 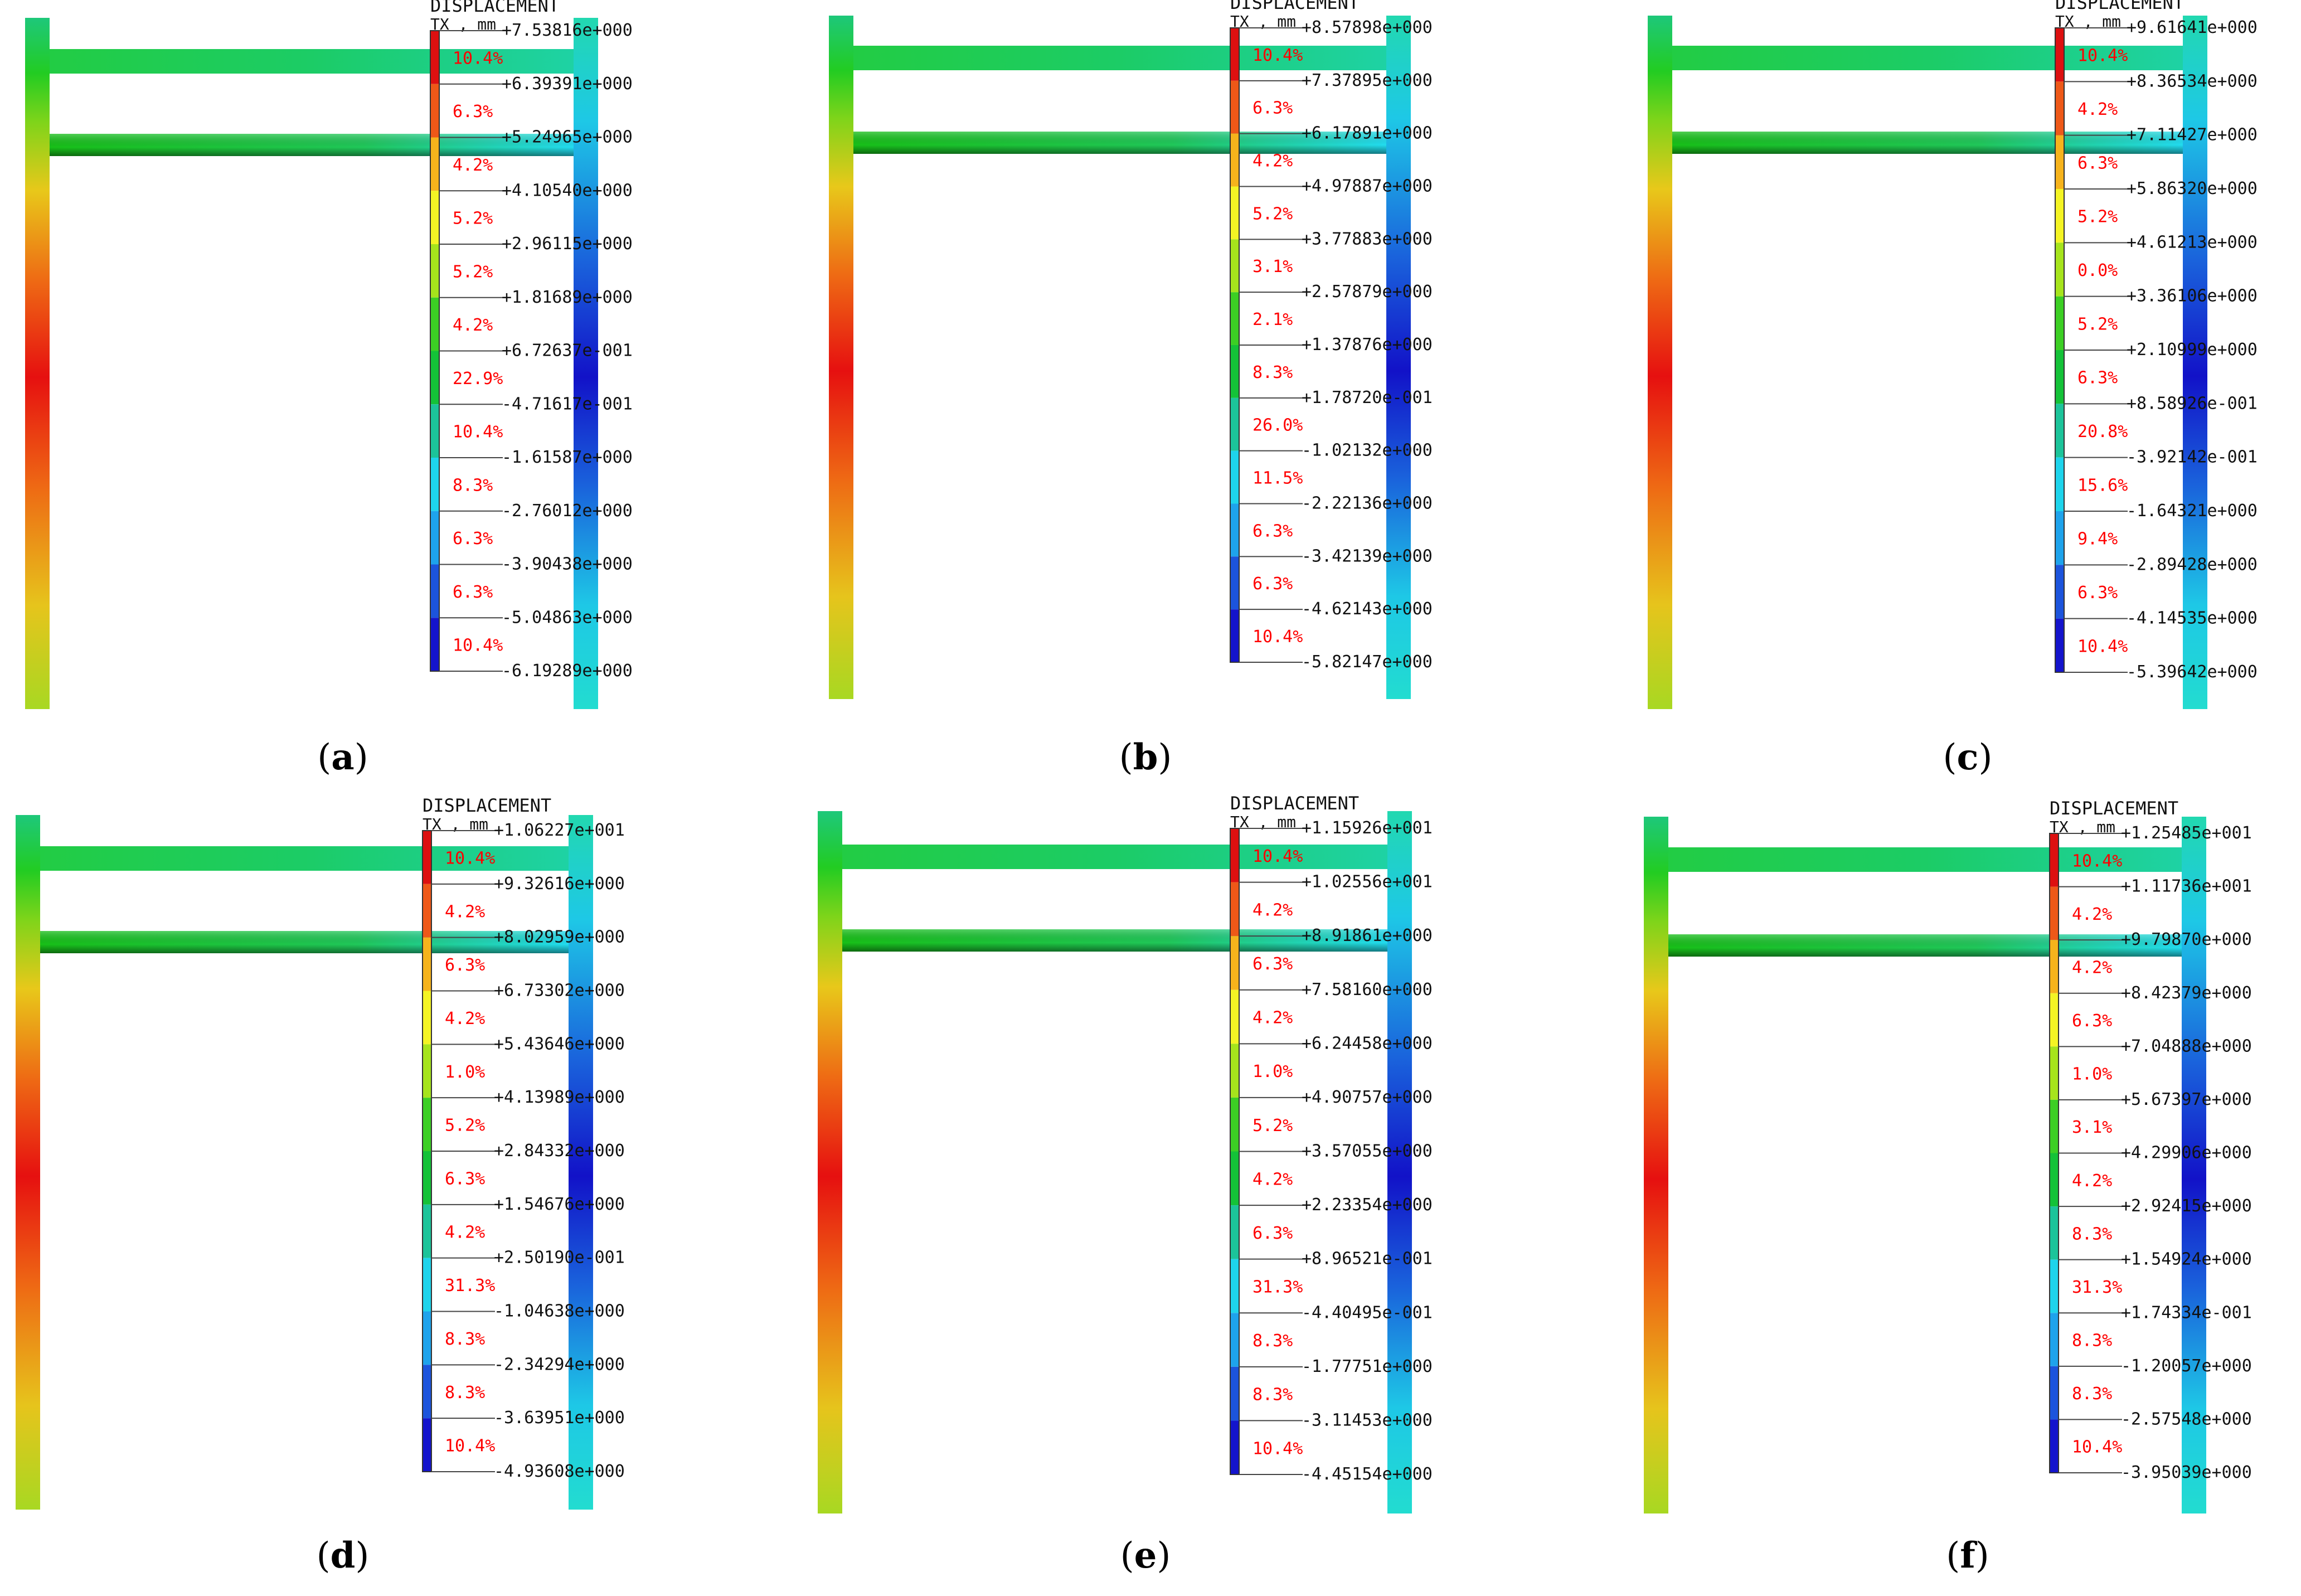 What do you see at coordinates (1273, 319) in the screenshot?
I see `legend-percent: 2.1%` at bounding box center [1273, 319].